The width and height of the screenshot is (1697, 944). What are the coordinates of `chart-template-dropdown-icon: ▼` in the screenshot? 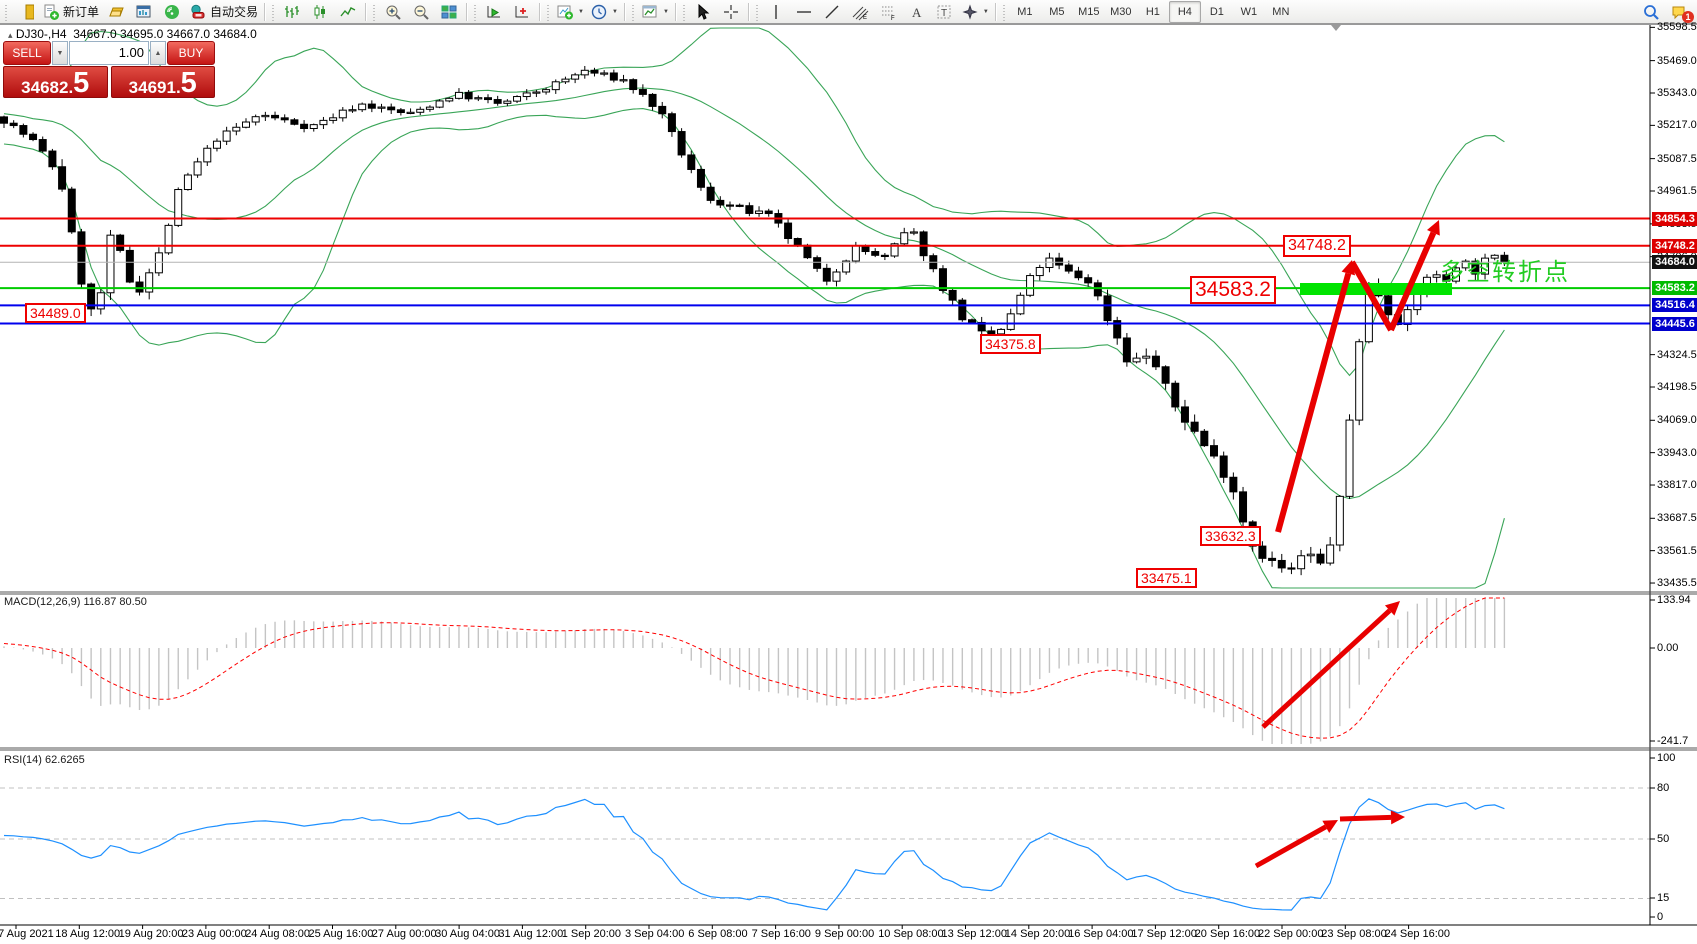 It's located at (665, 11).